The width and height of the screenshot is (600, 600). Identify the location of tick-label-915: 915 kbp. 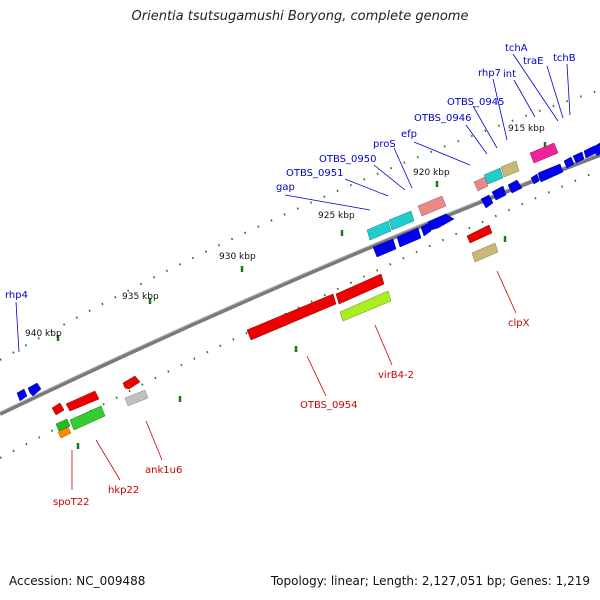
(526, 129).